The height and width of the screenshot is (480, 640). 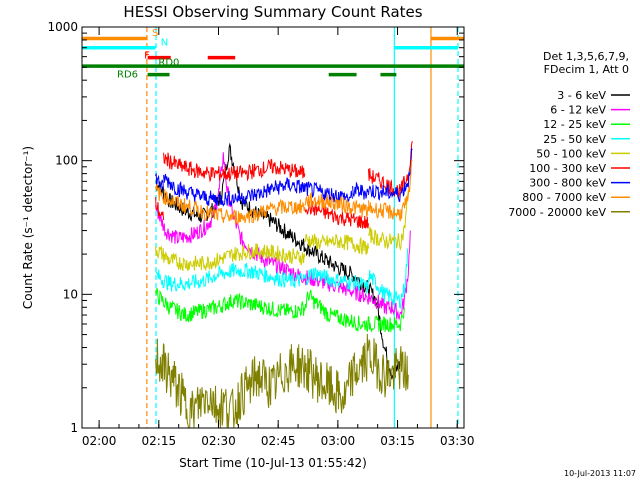 I want to click on series-800-7000-kev, so click(x=284, y=192).